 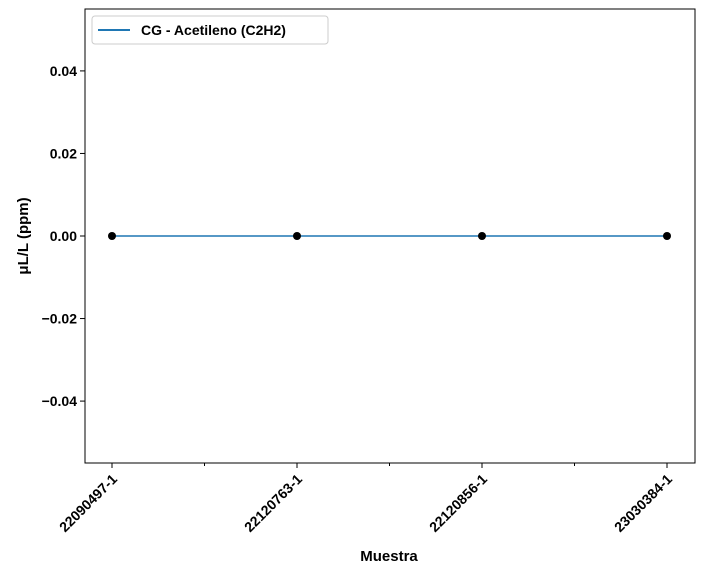 I want to click on x-axis-title: Muestra, so click(x=389, y=556).